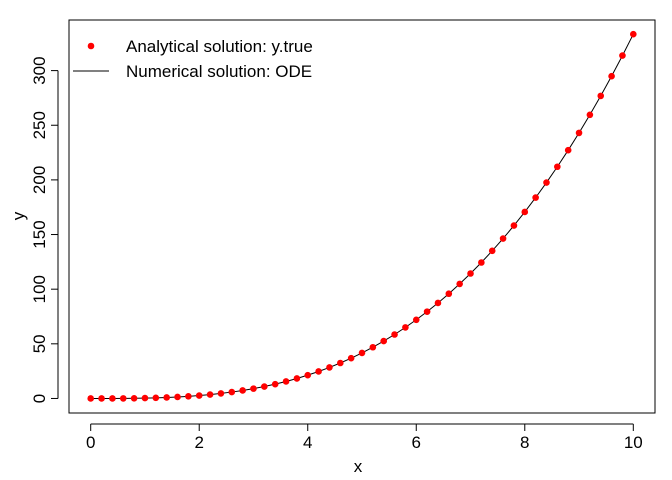 This screenshot has width=672, height=480. What do you see at coordinates (364, 437) in the screenshot?
I see `x-axis: 0 2 4 6 8 10` at bounding box center [364, 437].